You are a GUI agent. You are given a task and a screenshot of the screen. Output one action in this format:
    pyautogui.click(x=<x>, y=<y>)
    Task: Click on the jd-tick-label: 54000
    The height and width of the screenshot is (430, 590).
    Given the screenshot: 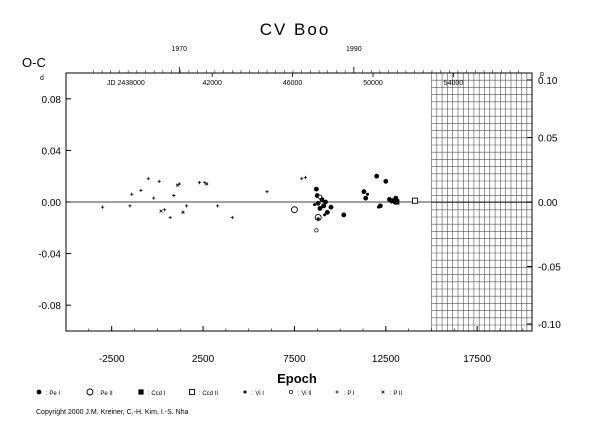 What is the action you would take?
    pyautogui.click(x=454, y=83)
    